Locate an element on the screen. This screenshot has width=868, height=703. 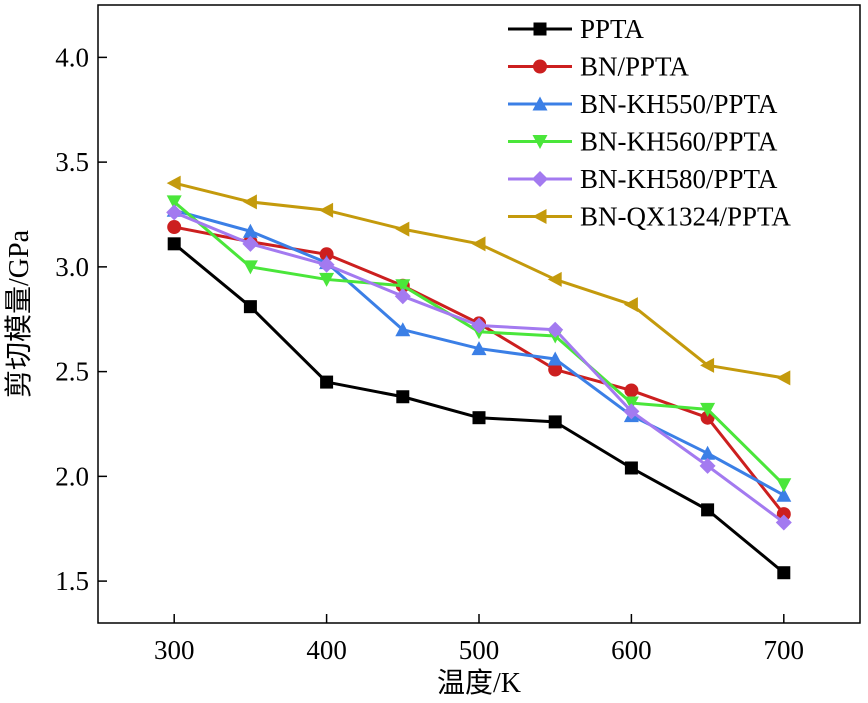
y-tick-label: 3.0 is located at coordinates (72, 267).